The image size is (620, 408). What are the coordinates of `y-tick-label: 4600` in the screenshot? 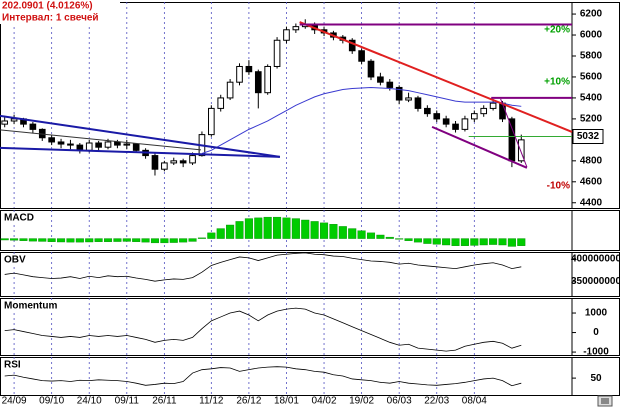 It's located at (591, 181).